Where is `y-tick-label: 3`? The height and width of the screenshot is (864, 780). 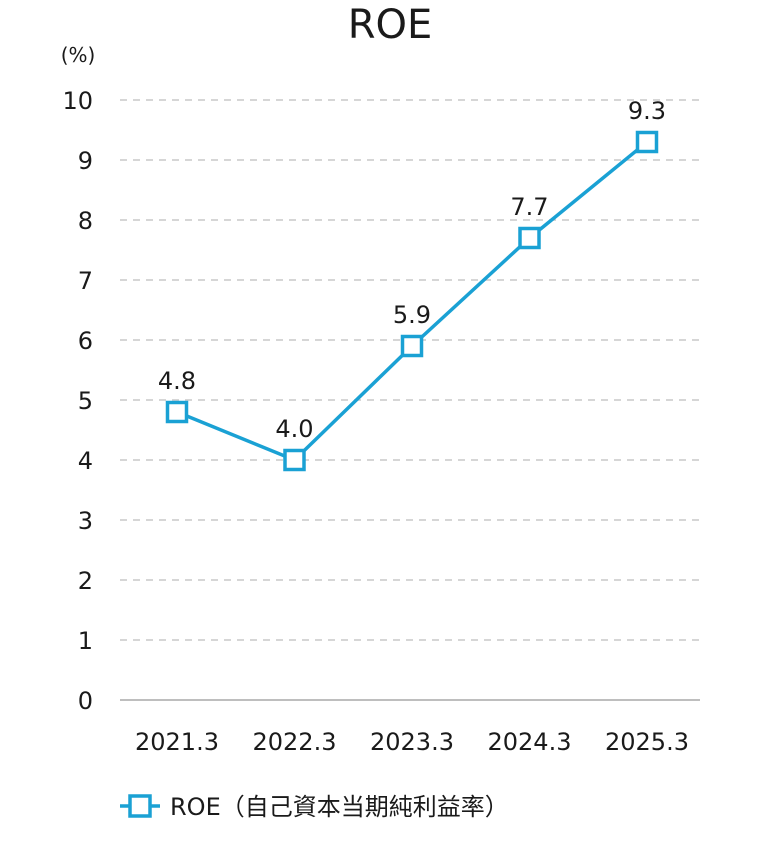 y-tick-label: 3 is located at coordinates (85, 521).